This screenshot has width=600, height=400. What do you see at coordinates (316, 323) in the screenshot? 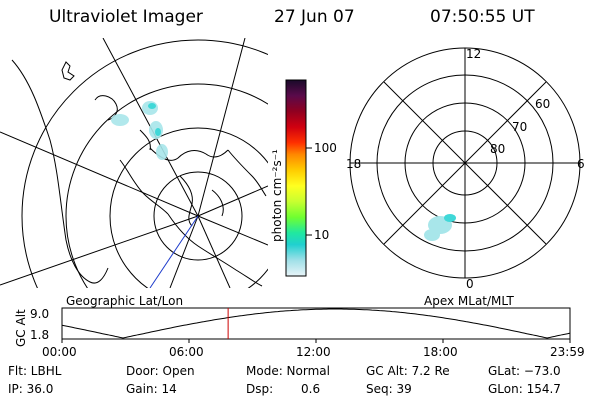
I see `altitude-curve` at bounding box center [316, 323].